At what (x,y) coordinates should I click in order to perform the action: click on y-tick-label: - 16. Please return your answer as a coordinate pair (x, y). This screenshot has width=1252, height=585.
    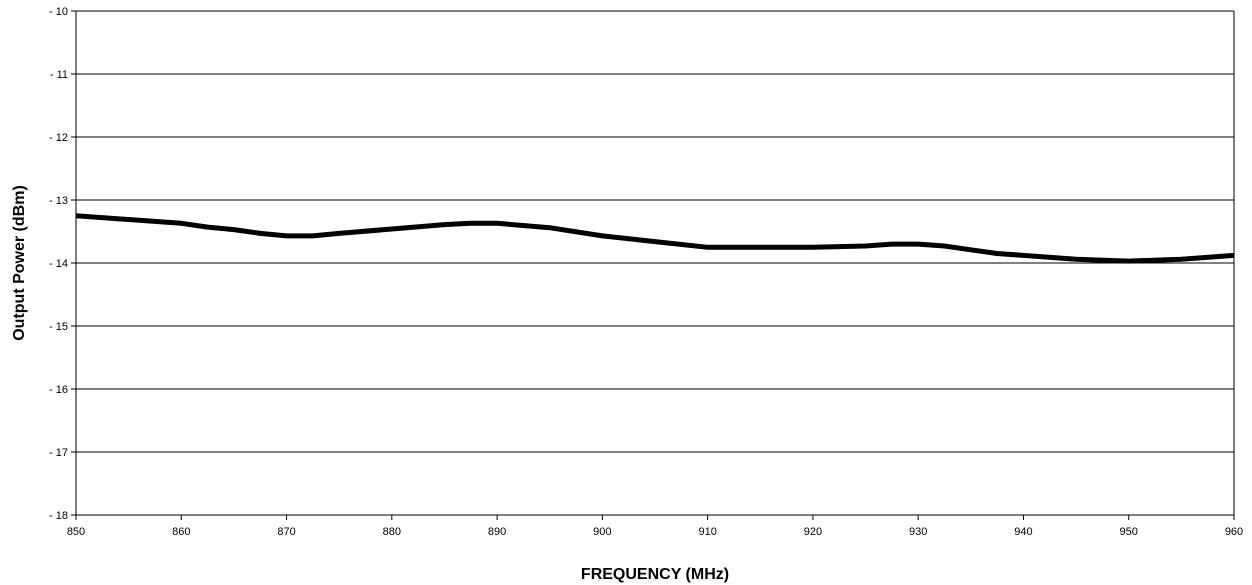
    Looking at the image, I should click on (58, 390).